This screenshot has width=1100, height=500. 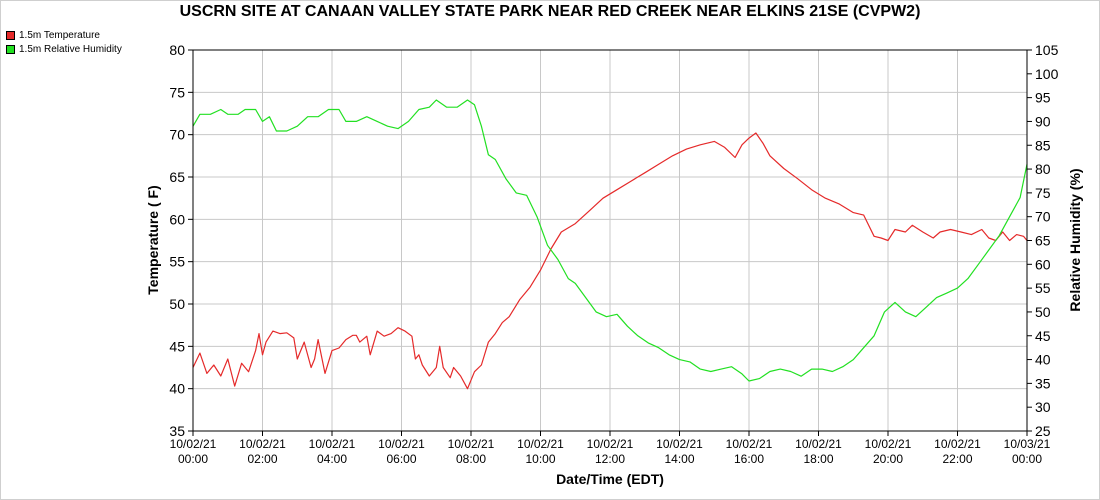 I want to click on y-right-tick-label: 35, so click(x=1043, y=383).